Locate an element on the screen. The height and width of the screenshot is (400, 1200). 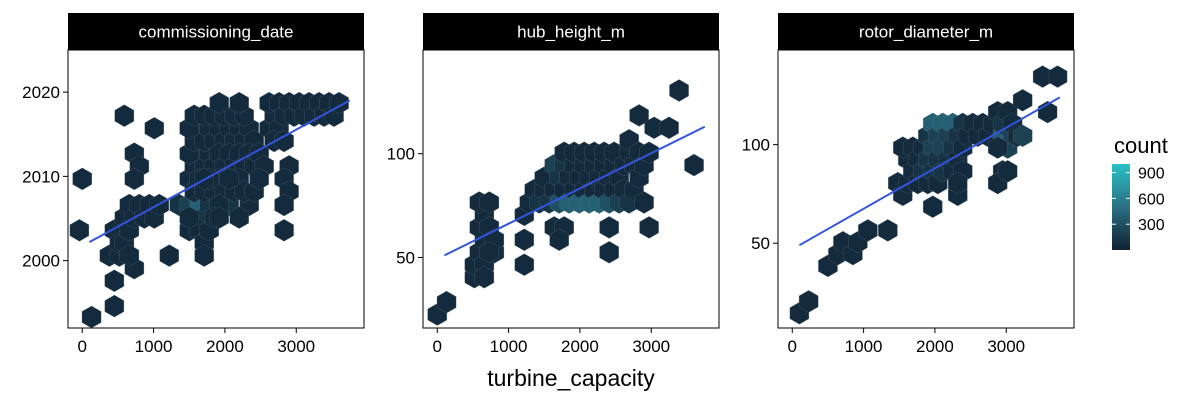
facet-title: hub_height_m is located at coordinates (571, 32).